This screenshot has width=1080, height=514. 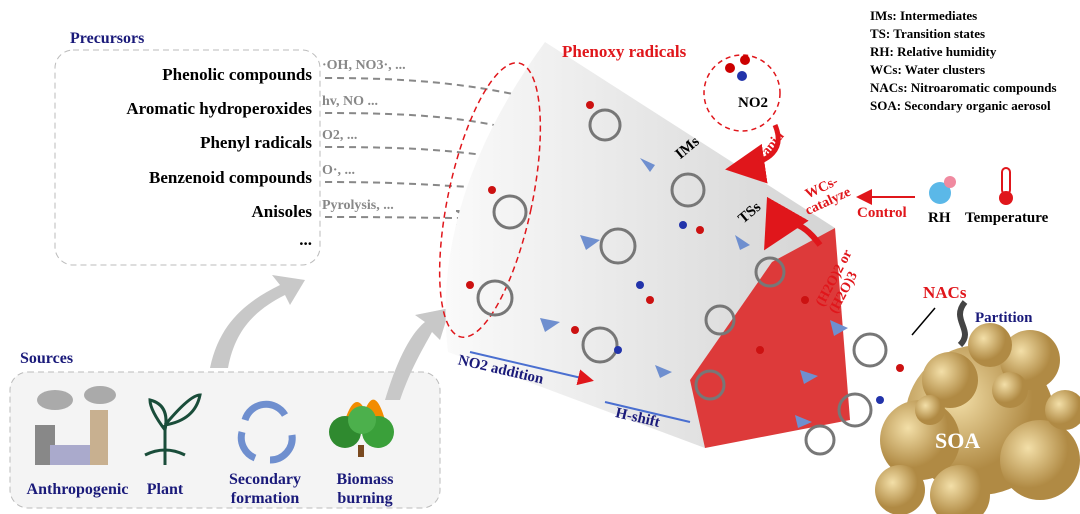 What do you see at coordinates (47, 358) in the screenshot?
I see `sources-title: Sources` at bounding box center [47, 358].